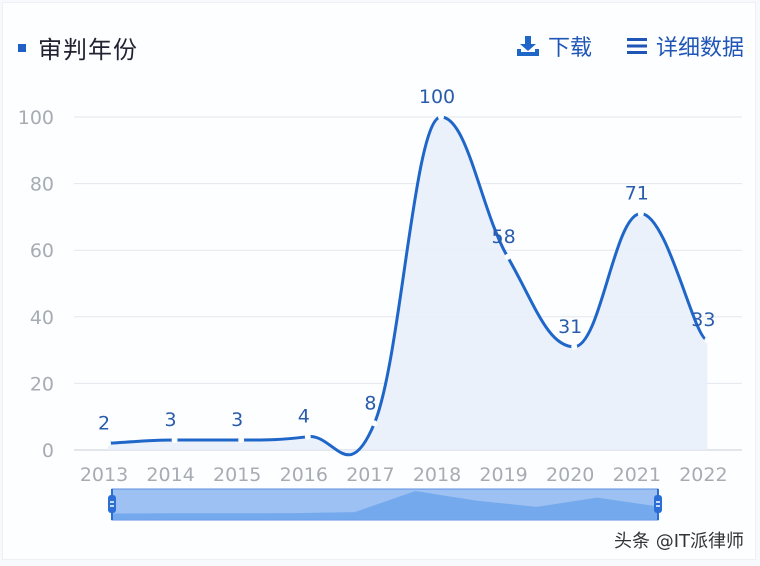 This screenshot has height=566, width=760. Describe the element at coordinates (637, 475) in the screenshot. I see `x-tick-label: 2021` at that location.